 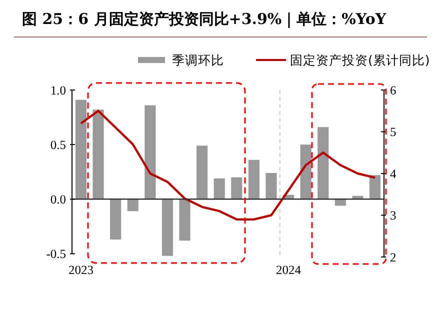 I want to click on y-tick-label: 0.5, so click(x=58, y=145).